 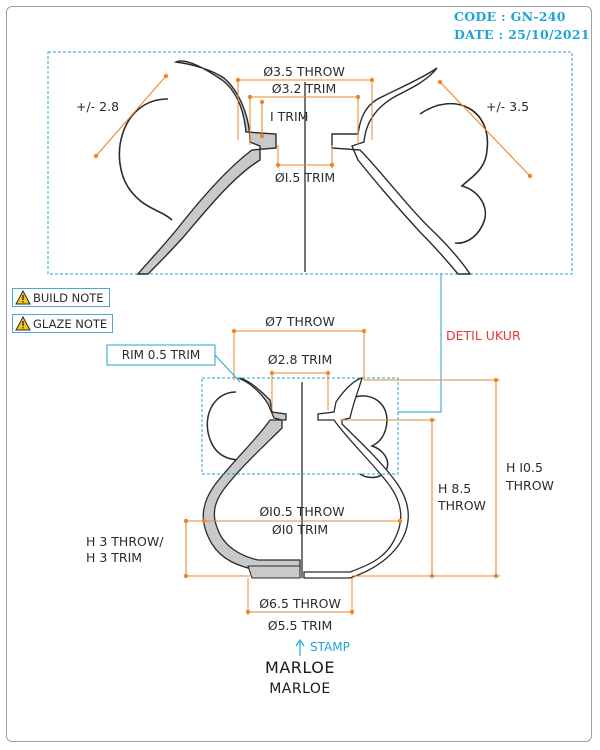 I want to click on detail-right-tolerance-label: +/- 3.5, so click(x=507, y=106).